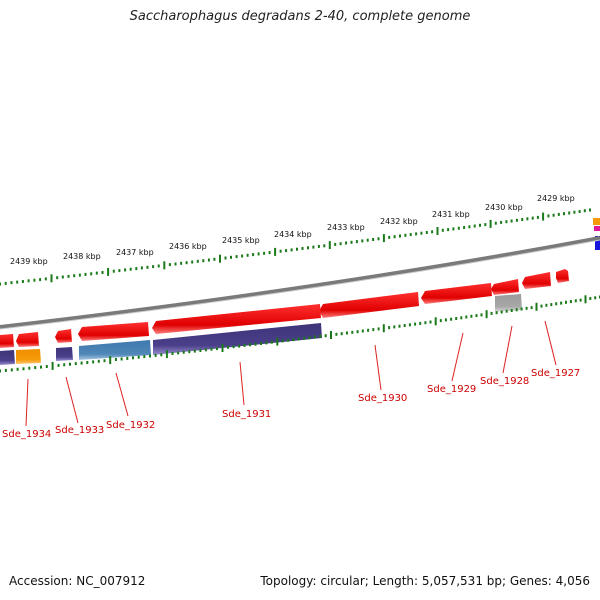  What do you see at coordinates (555, 373) in the screenshot?
I see `gene-label: Sde_1927` at bounding box center [555, 373].